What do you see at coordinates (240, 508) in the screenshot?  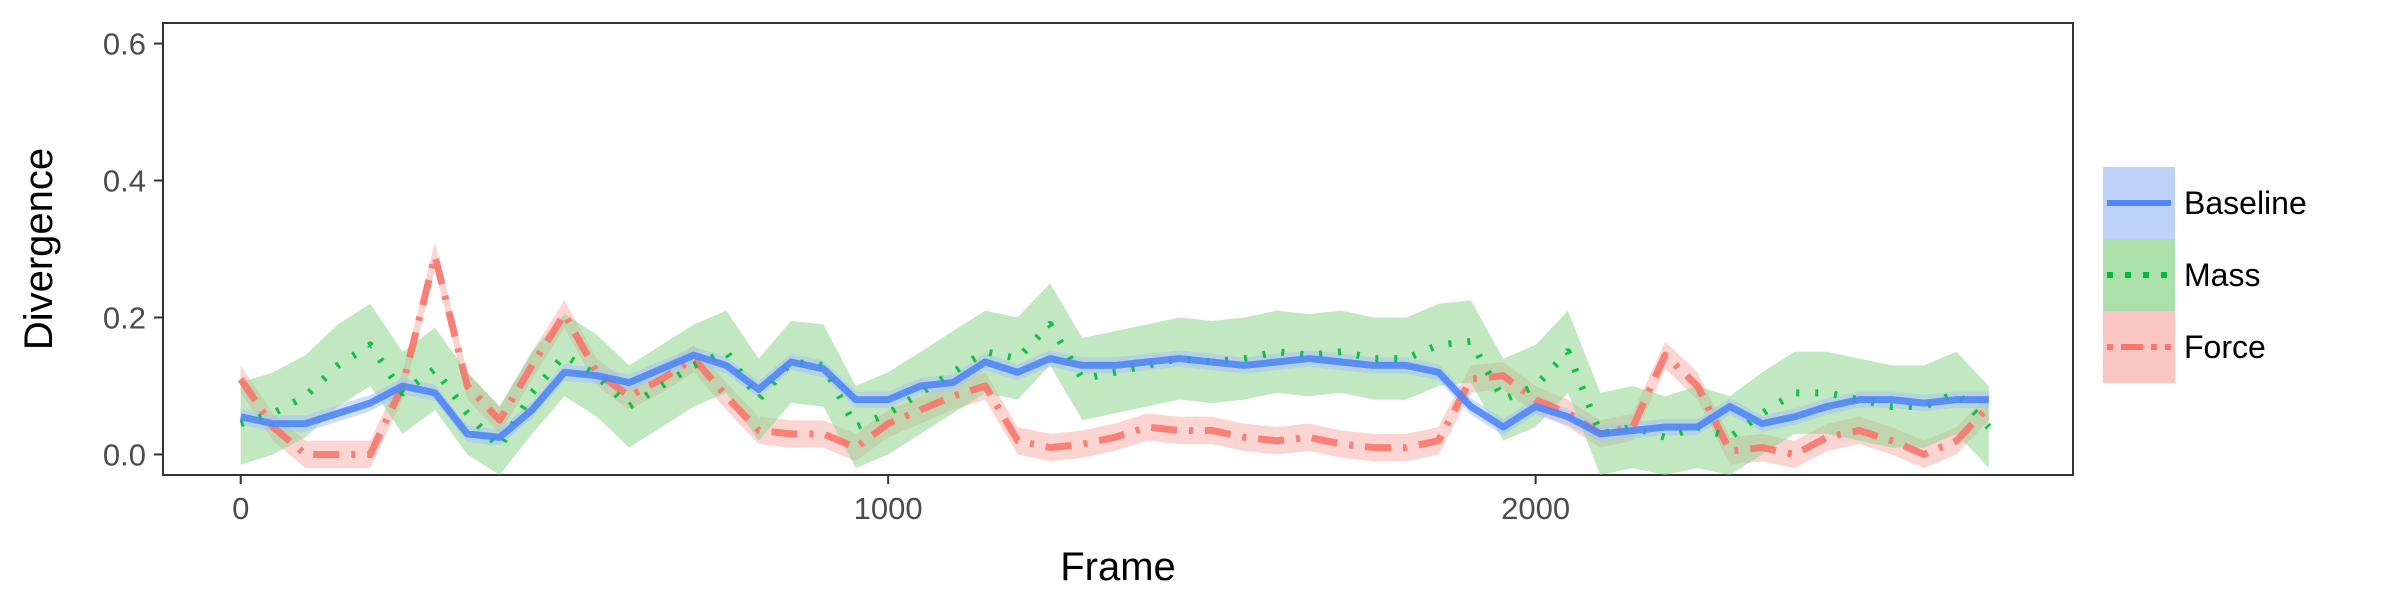 I see `x-tick-label: 0` at bounding box center [240, 508].